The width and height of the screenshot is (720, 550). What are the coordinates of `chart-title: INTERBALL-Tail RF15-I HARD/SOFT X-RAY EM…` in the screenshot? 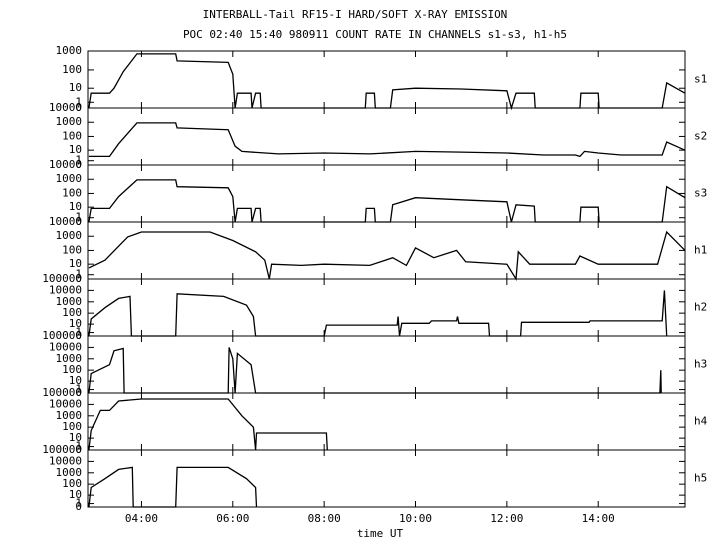 It's located at (355, 14).